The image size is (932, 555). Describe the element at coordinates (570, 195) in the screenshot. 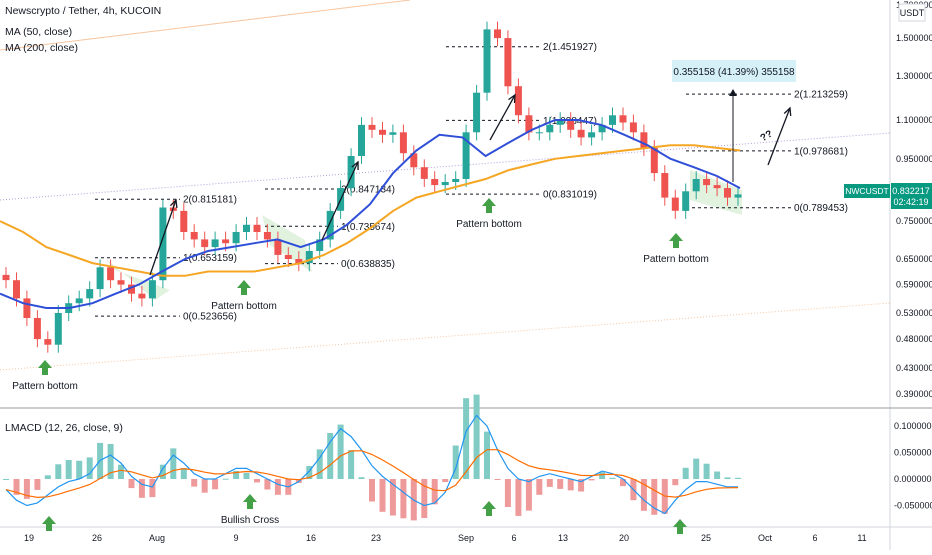

I see `fib-label: 0(0.831019)` at that location.